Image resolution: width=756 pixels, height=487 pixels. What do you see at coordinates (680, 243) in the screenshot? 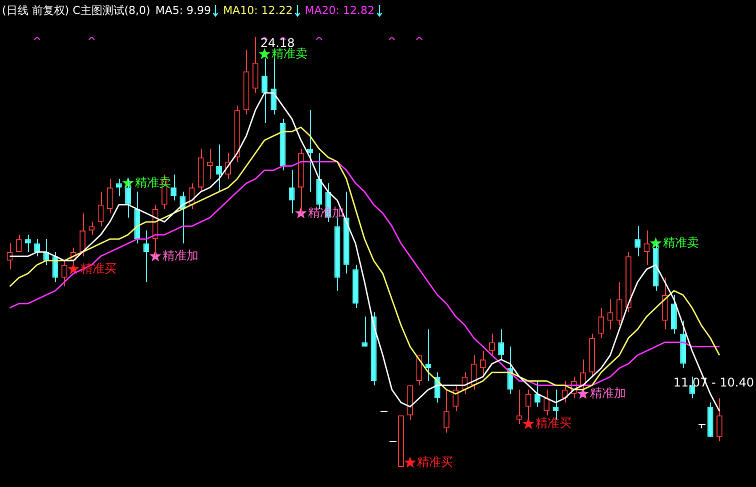
I see `text: 精准卖` at bounding box center [680, 243].